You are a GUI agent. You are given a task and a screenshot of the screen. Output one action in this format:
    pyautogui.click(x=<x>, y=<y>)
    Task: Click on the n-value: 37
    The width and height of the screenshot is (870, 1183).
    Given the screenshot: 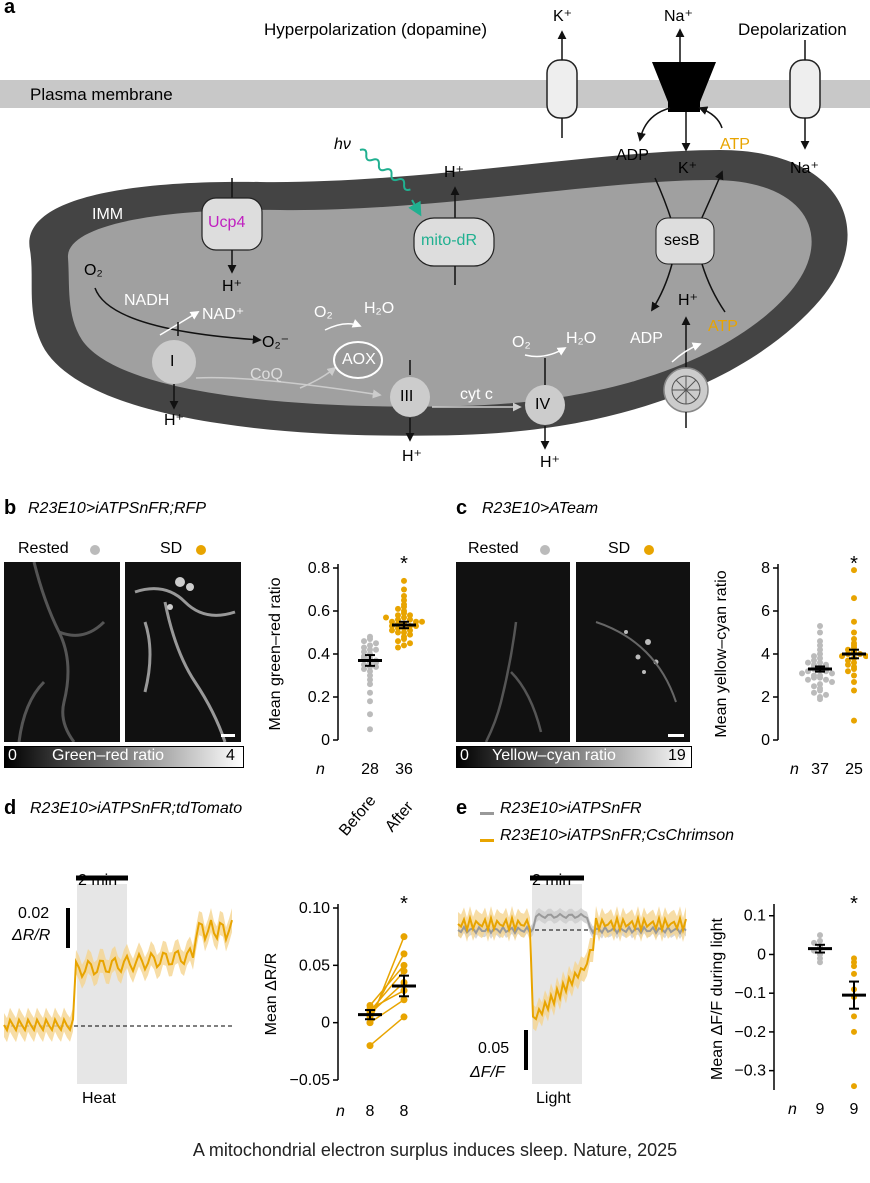 What is the action you would take?
    pyautogui.click(x=820, y=769)
    